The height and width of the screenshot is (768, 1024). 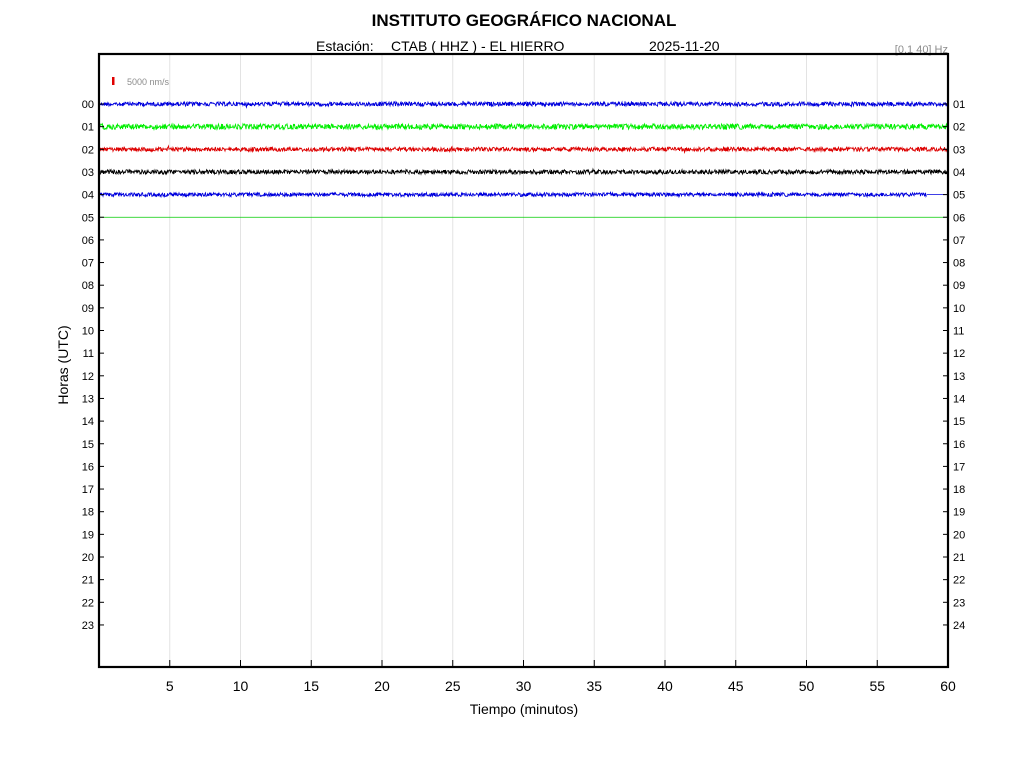 I want to click on x-tick-label: 50, so click(x=807, y=686).